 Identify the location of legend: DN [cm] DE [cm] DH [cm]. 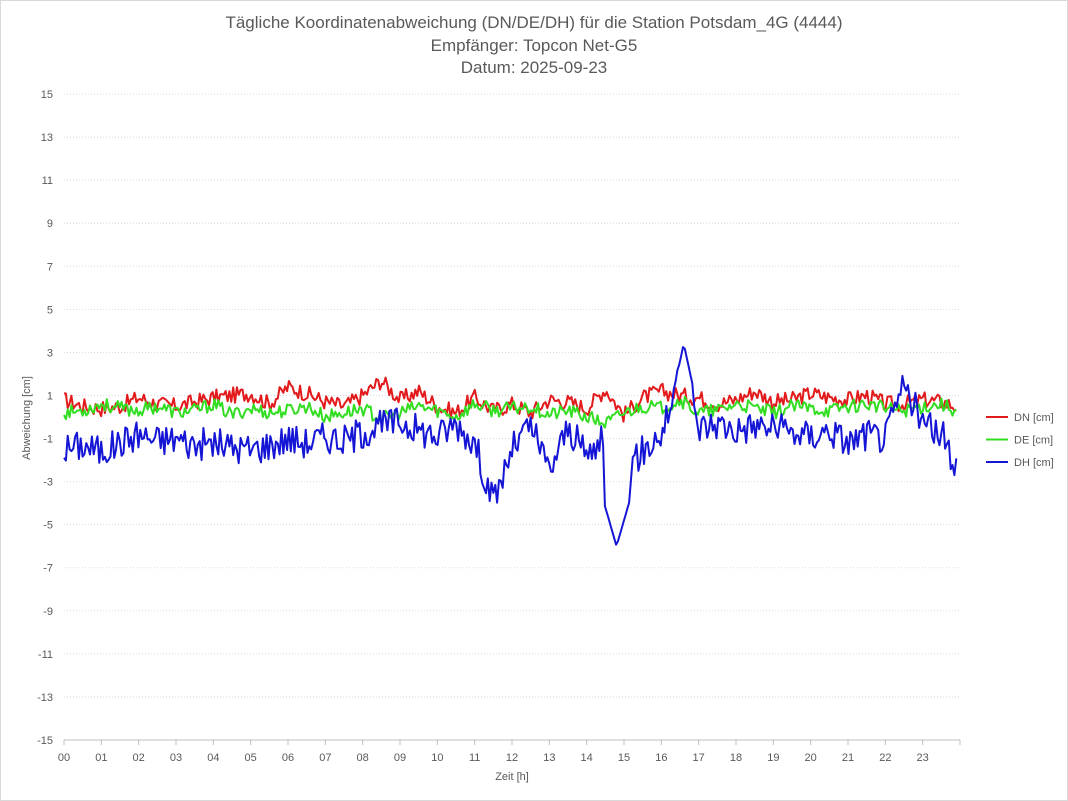
(1020, 440).